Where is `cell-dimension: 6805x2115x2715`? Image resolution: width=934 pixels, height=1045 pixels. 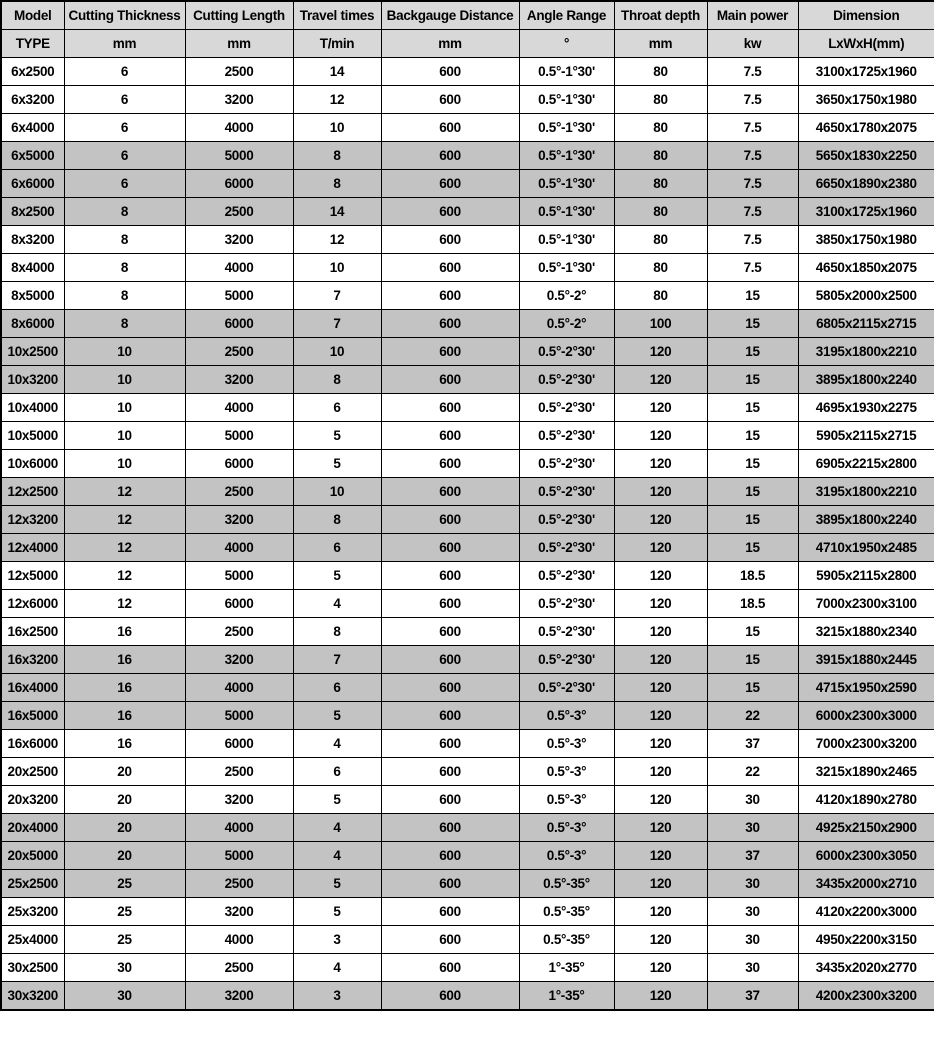 cell-dimension: 6805x2115x2715 is located at coordinates (865, 323).